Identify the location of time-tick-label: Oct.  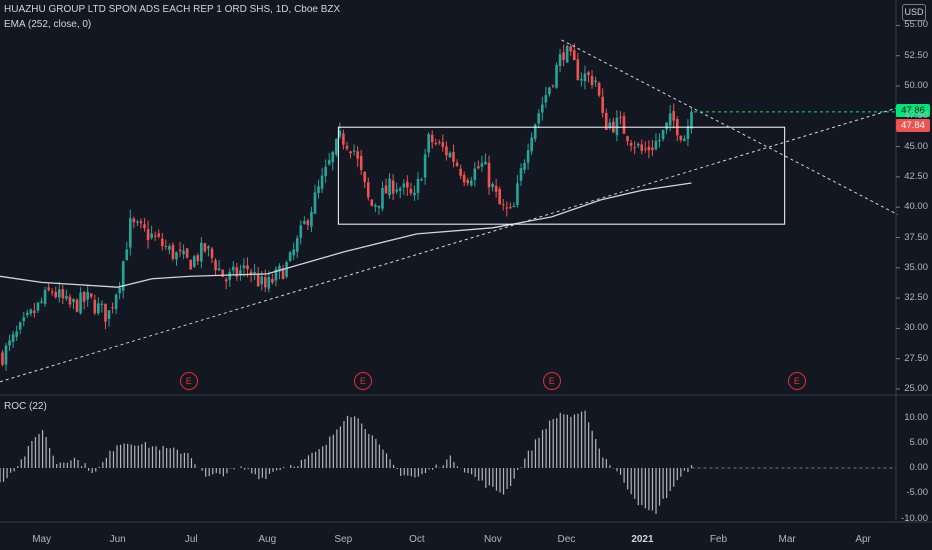
(417, 539).